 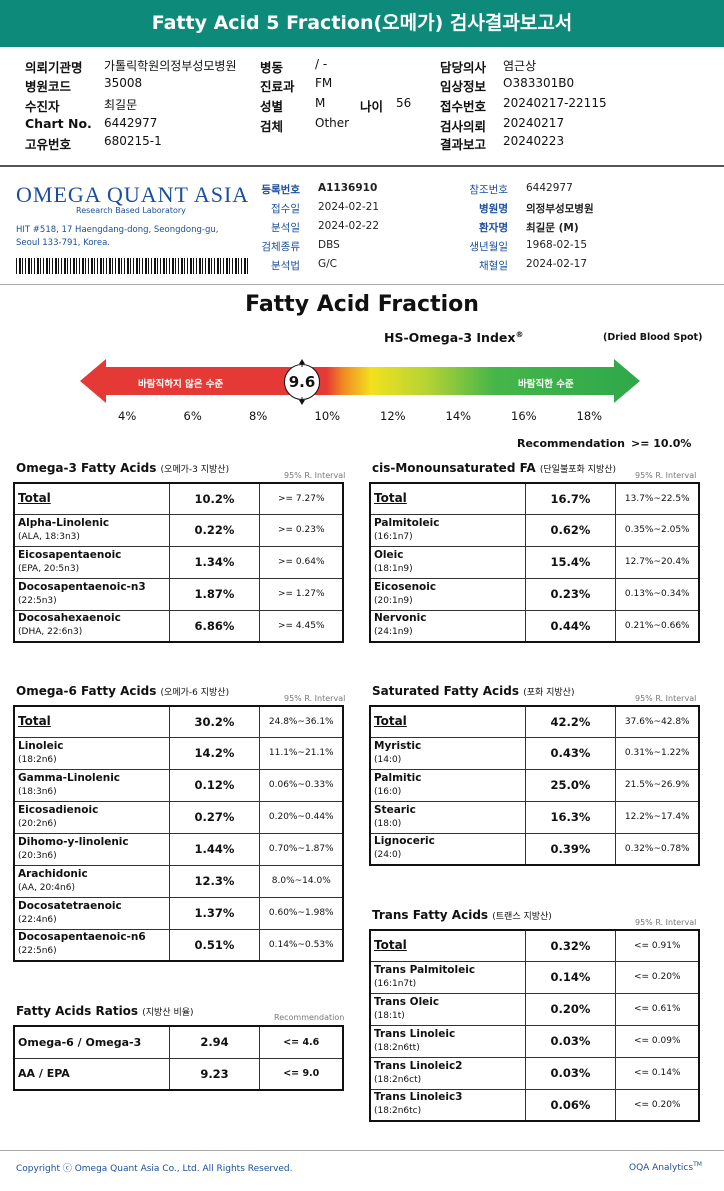 What do you see at coordinates (301, 530) in the screenshot?
I see `row-range: >= 0.23%` at bounding box center [301, 530].